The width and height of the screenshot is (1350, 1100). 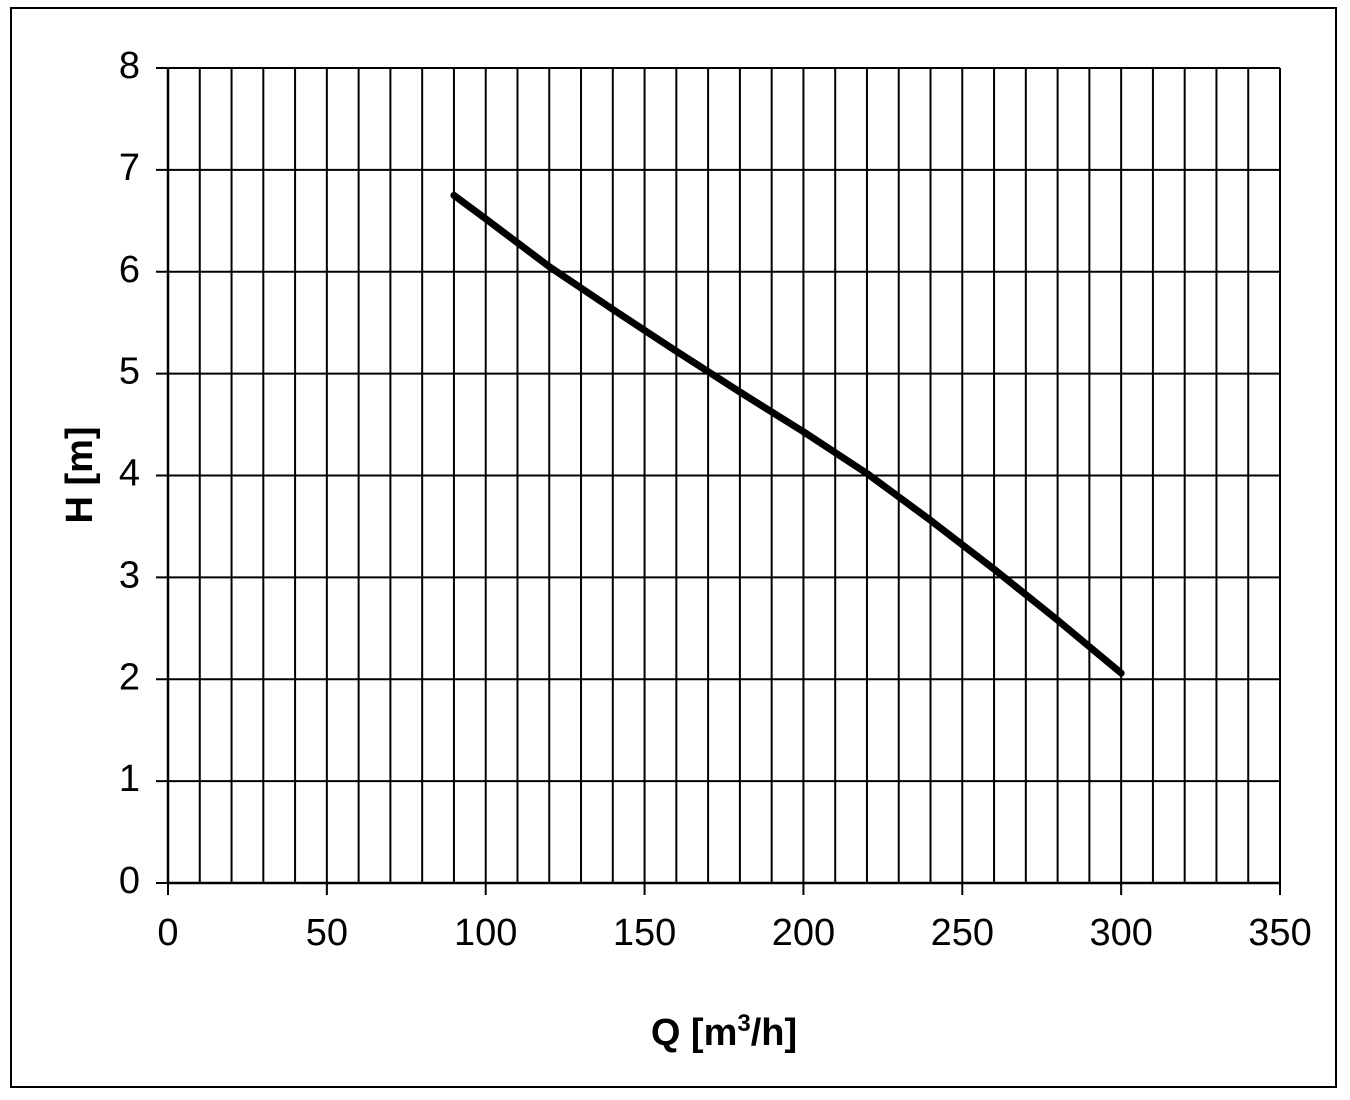 What do you see at coordinates (129, 372) in the screenshot?
I see `y-tick-label: 5` at bounding box center [129, 372].